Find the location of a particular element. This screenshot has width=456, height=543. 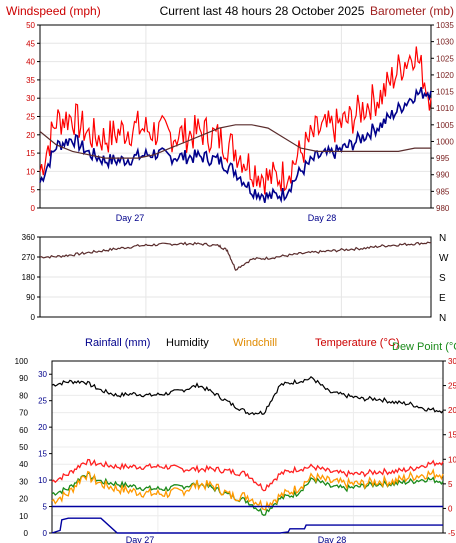

direction-plot-grid is located at coordinates (235, 277).